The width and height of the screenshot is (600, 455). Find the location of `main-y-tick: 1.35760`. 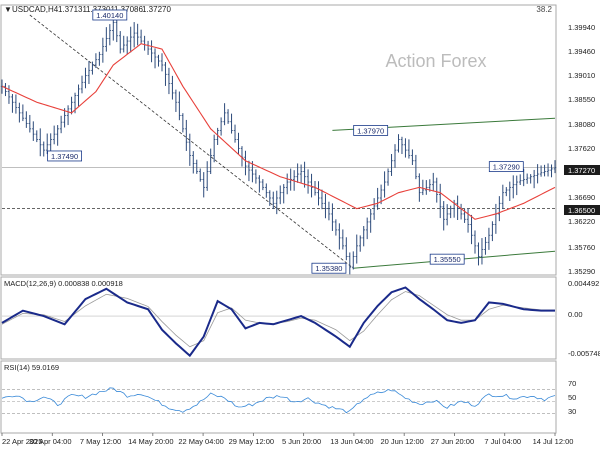

main-y-tick: 1.35760 is located at coordinates (581, 247).